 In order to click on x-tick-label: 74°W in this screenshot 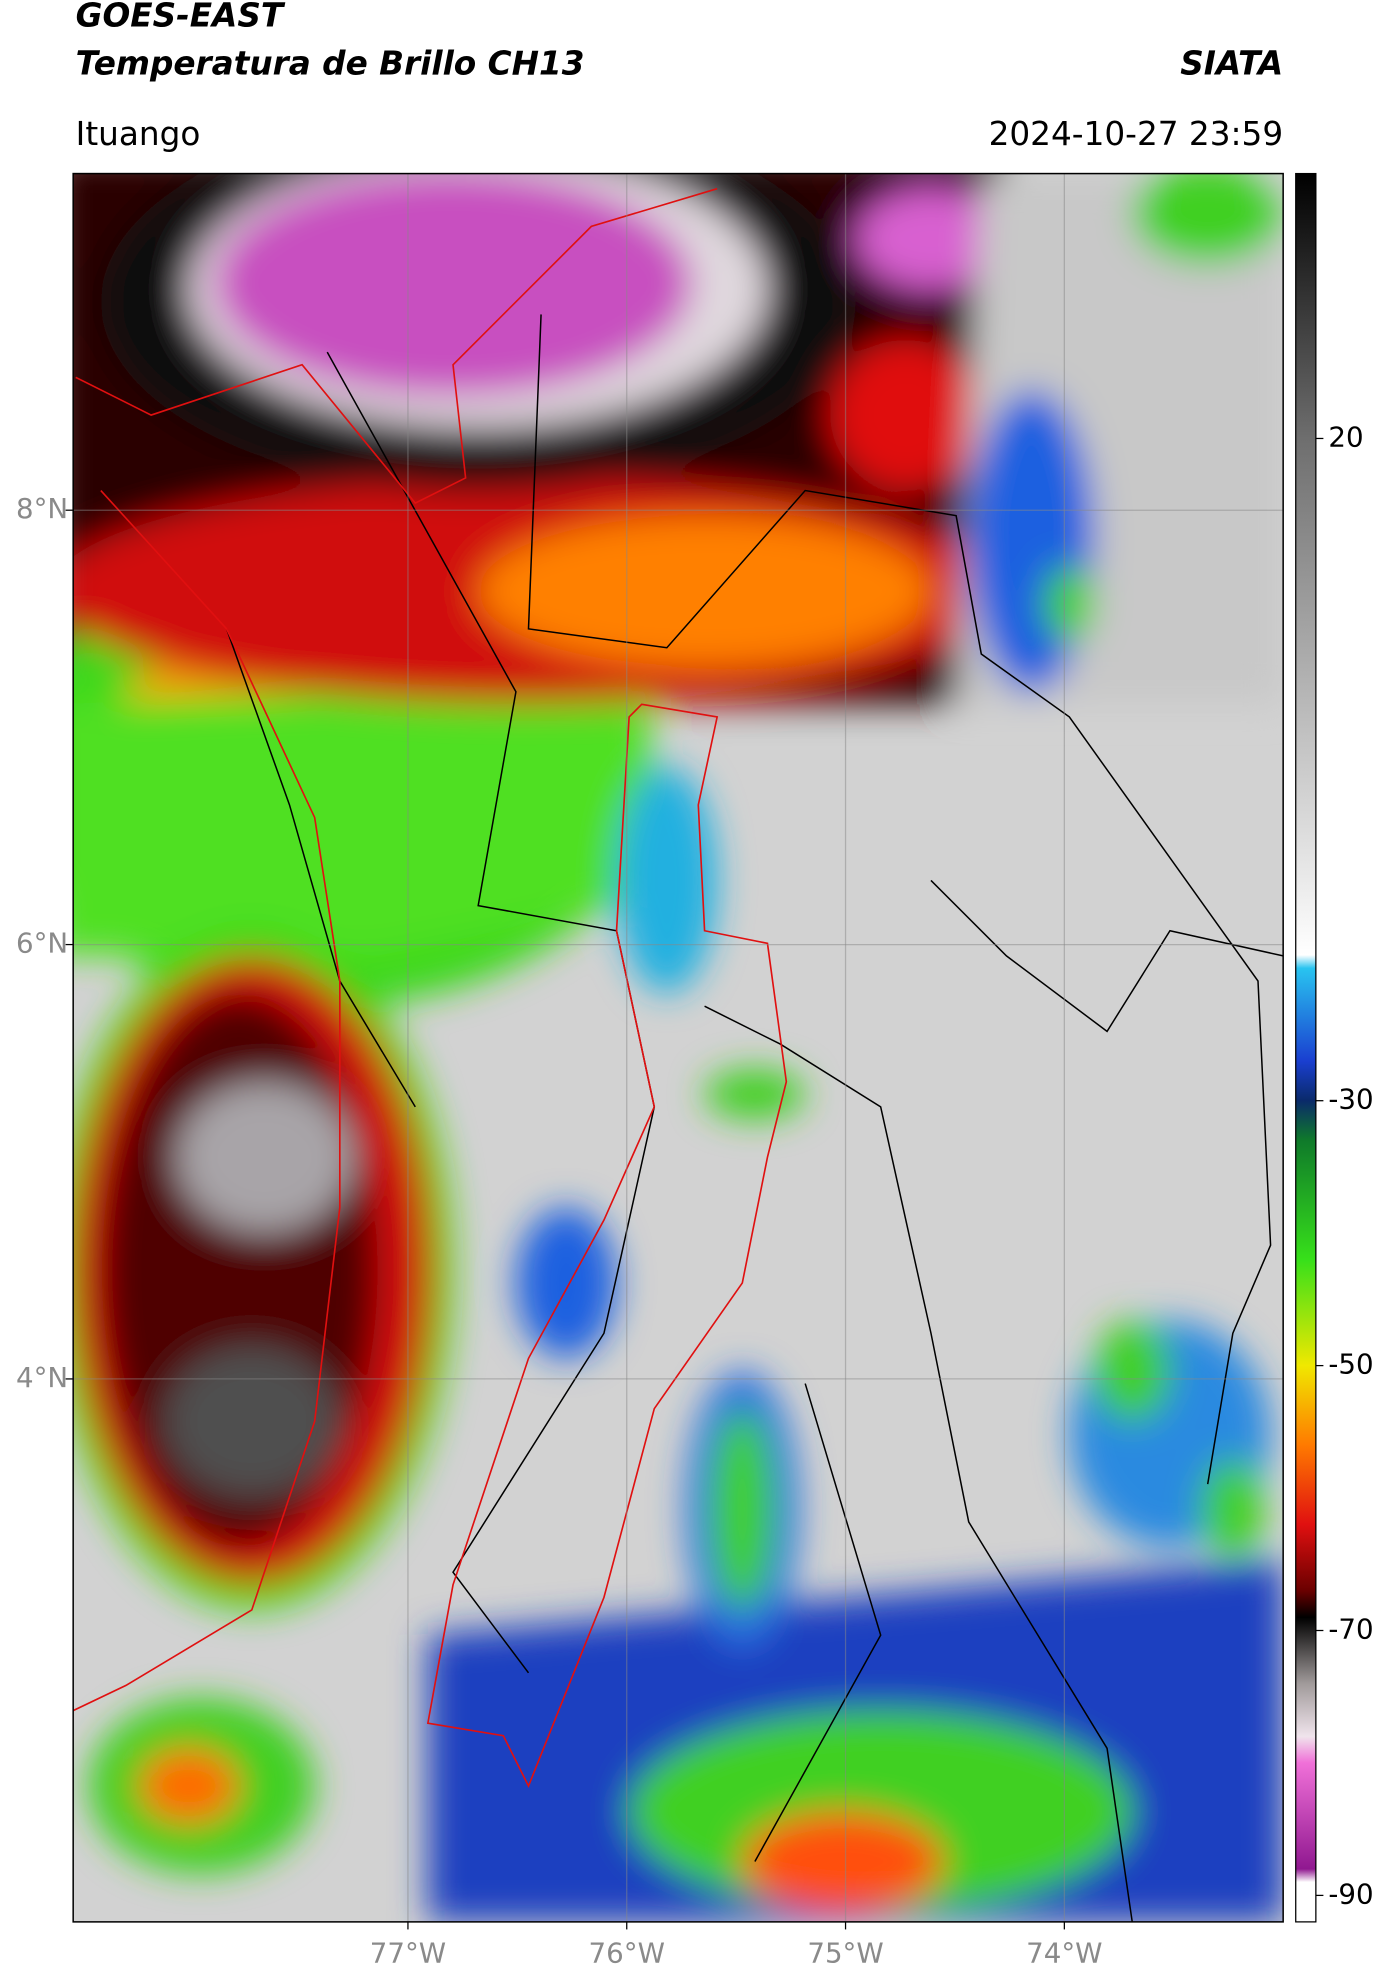, I will do `click(1064, 1953)`.